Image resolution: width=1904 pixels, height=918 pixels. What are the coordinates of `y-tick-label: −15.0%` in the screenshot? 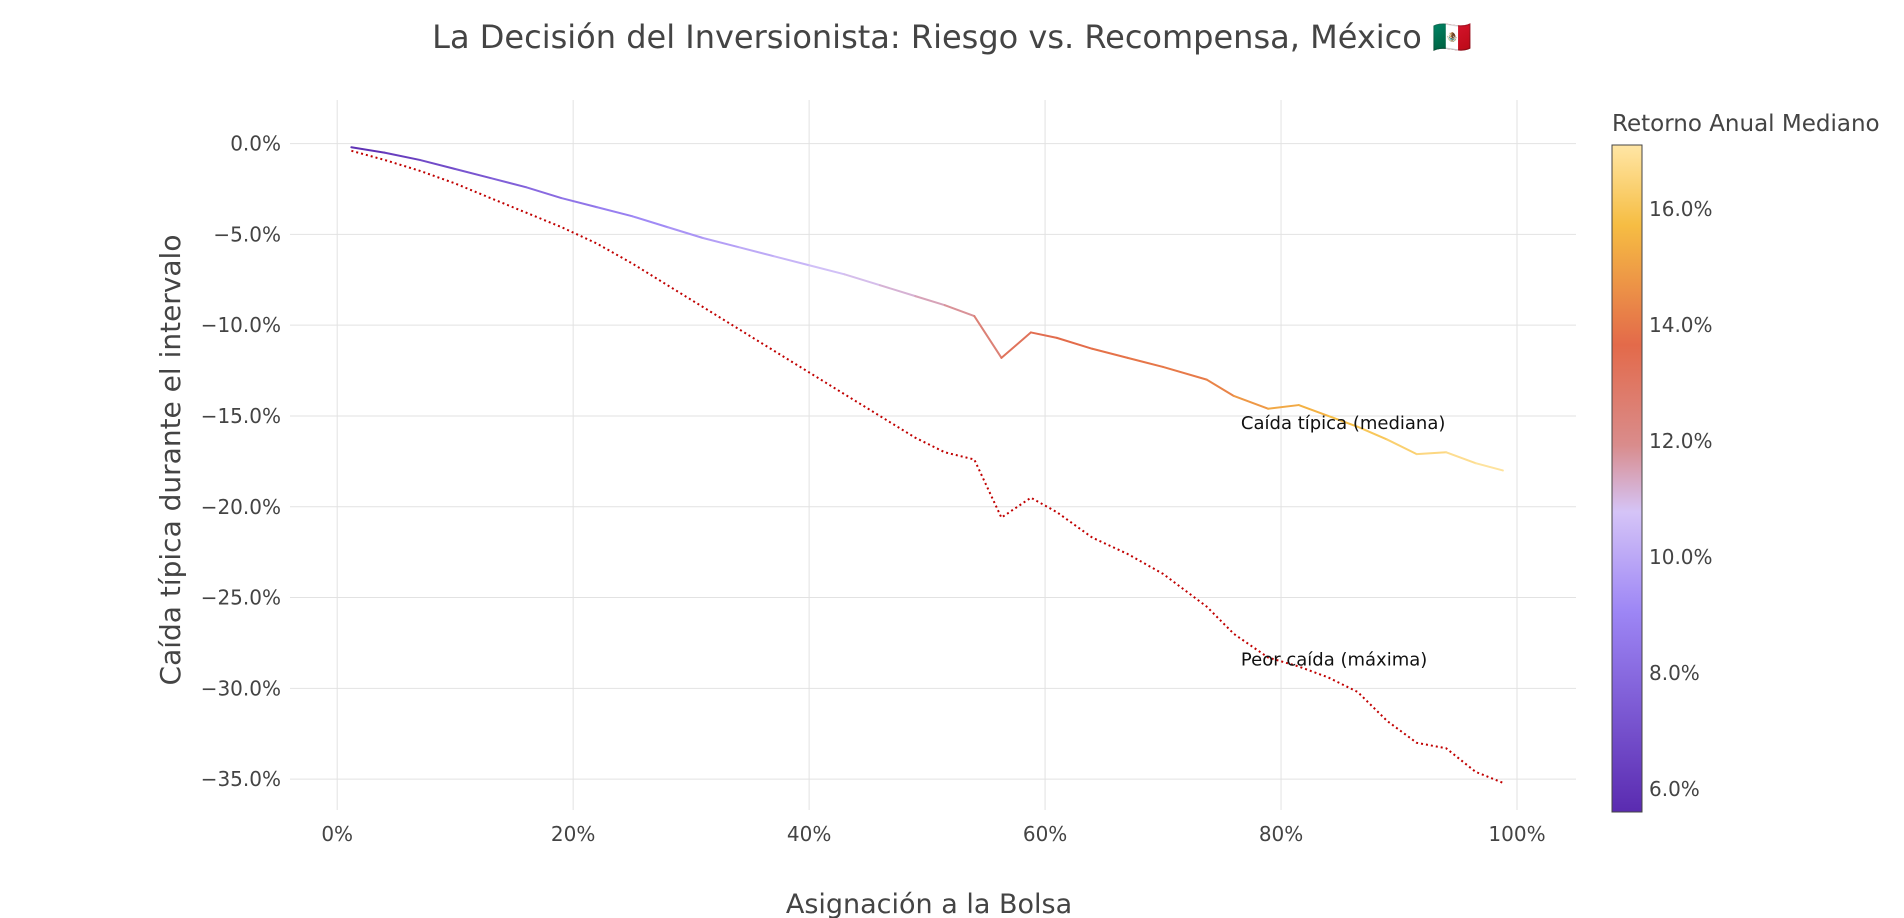 It's located at (241, 416).